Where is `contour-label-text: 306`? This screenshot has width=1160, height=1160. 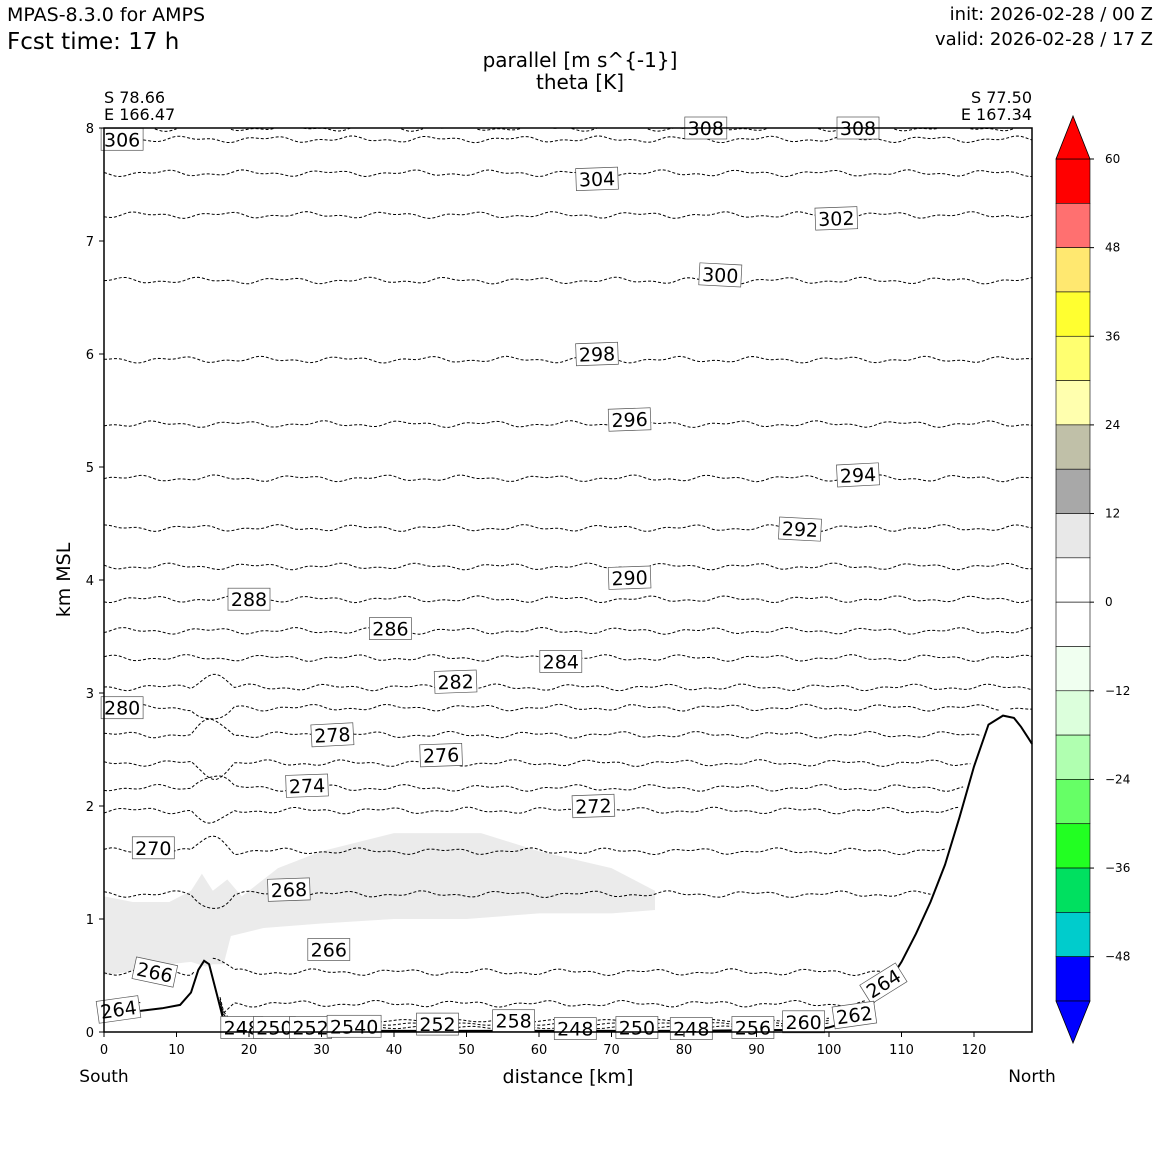 contour-label-text: 306 is located at coordinates (122, 140).